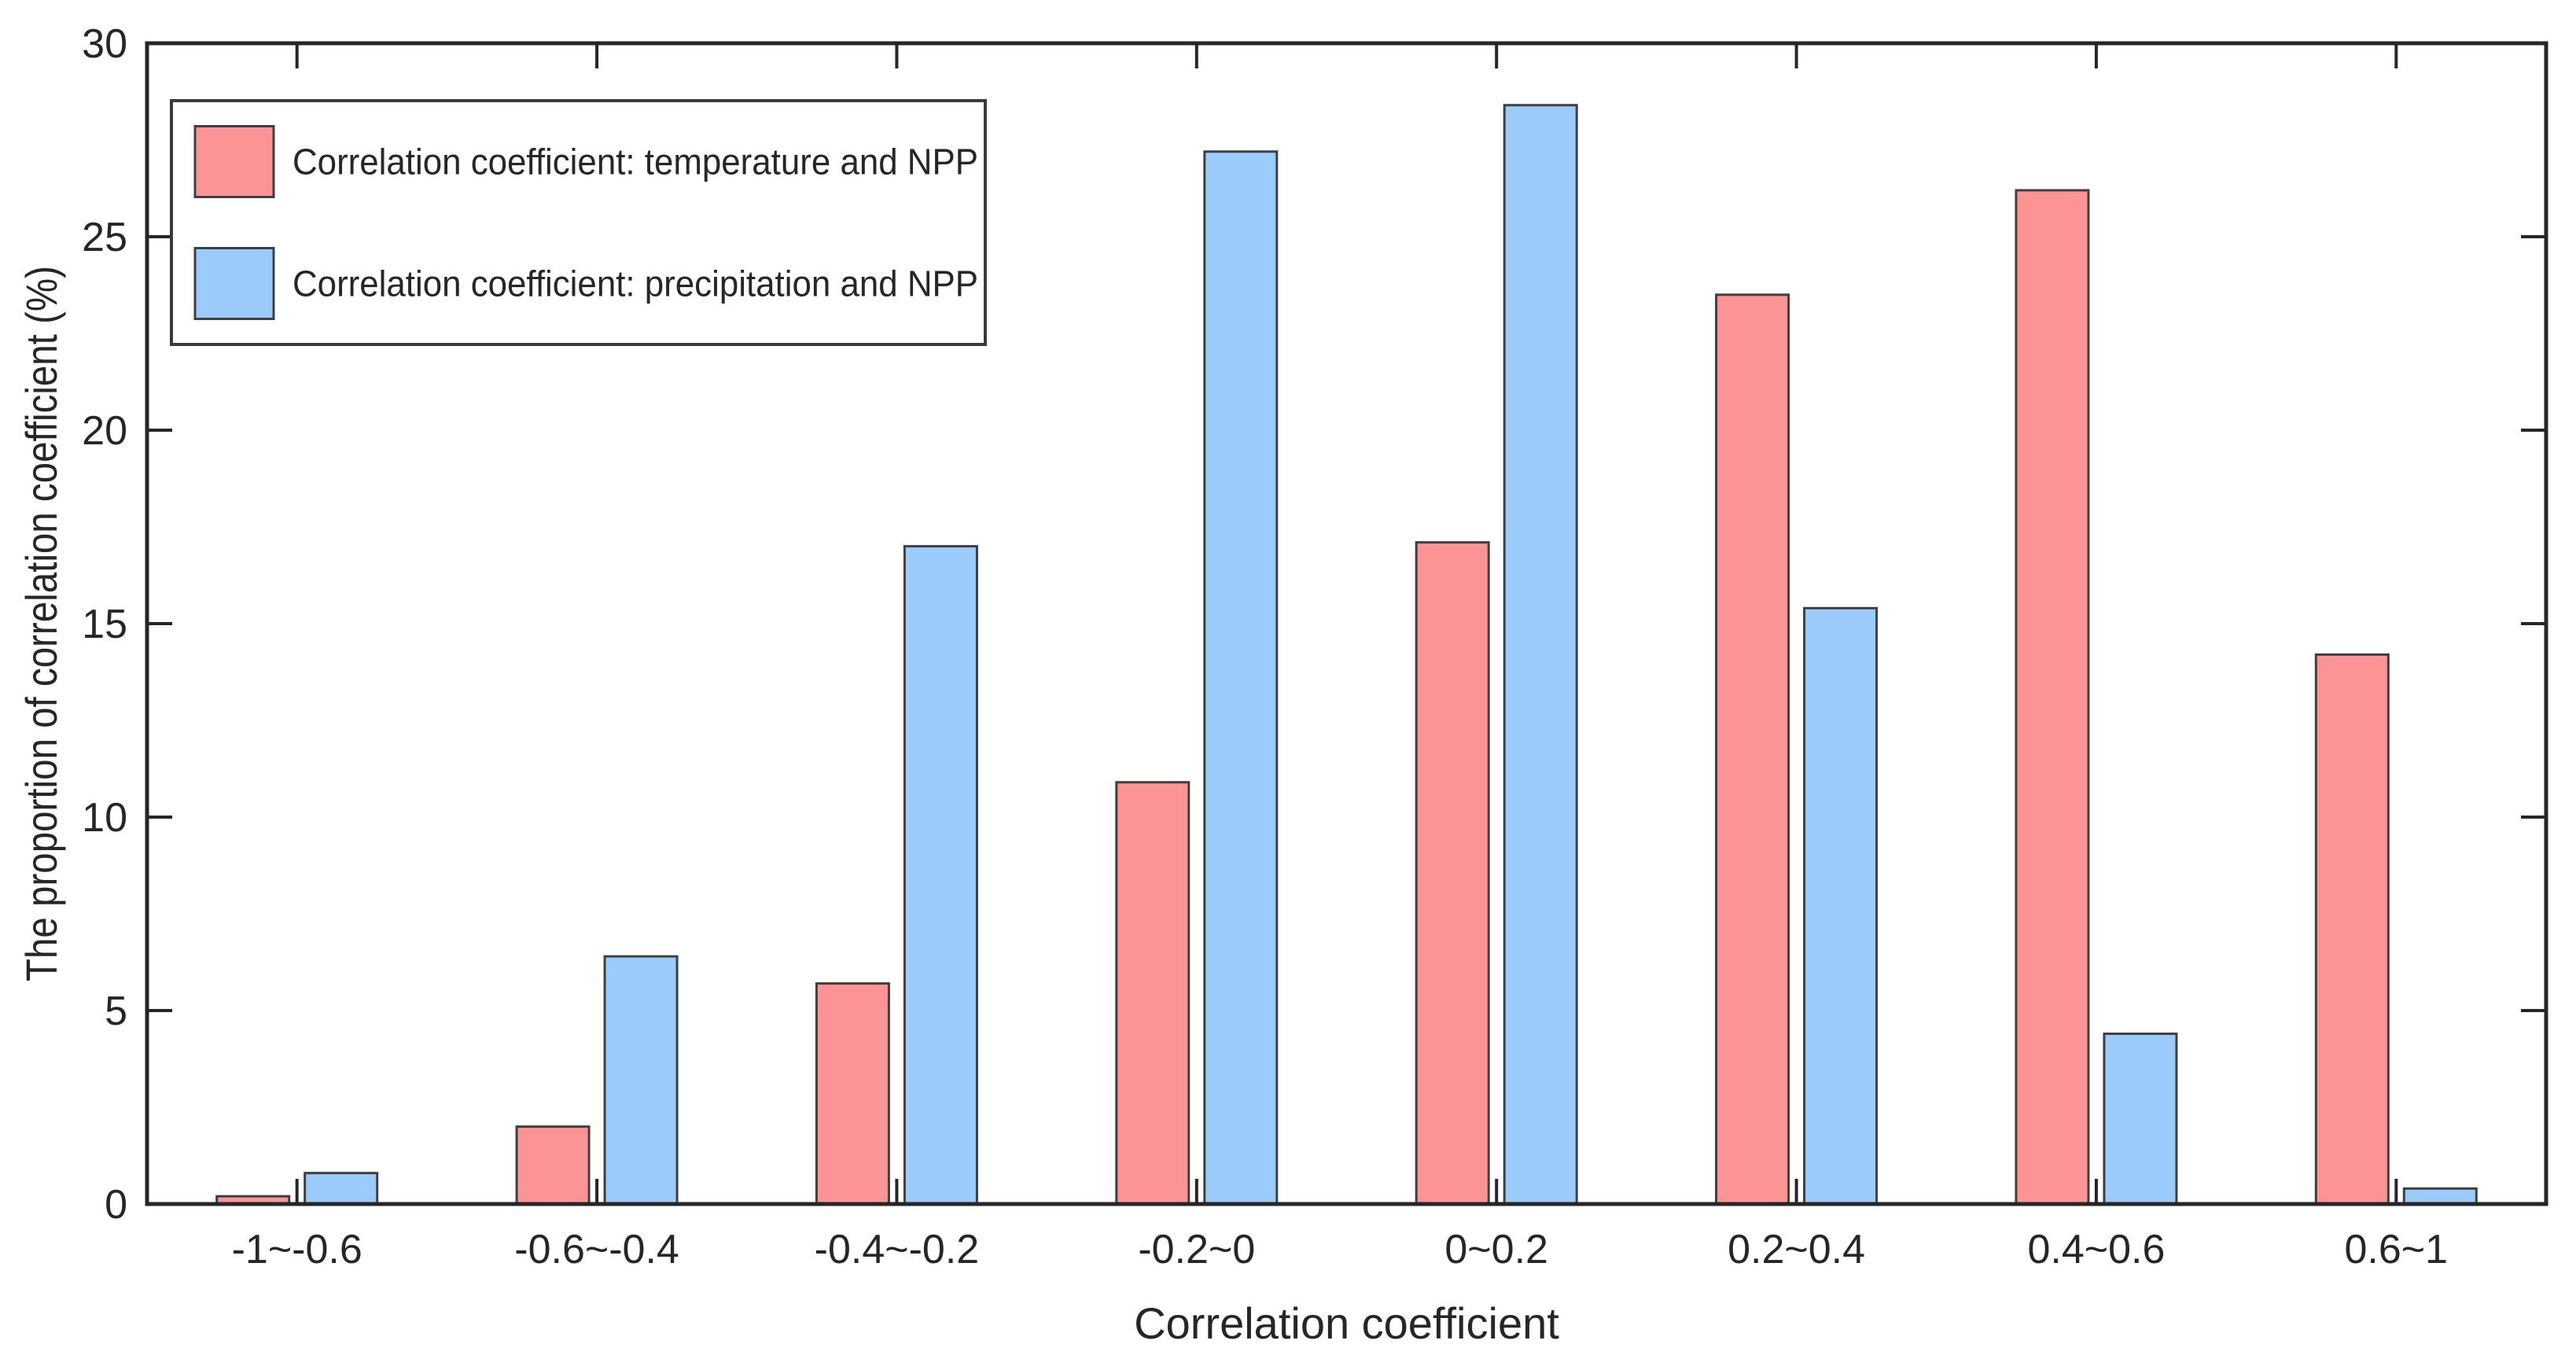 The width and height of the screenshot is (2576, 1355). Describe the element at coordinates (578, 222) in the screenshot. I see `legend-box` at that location.